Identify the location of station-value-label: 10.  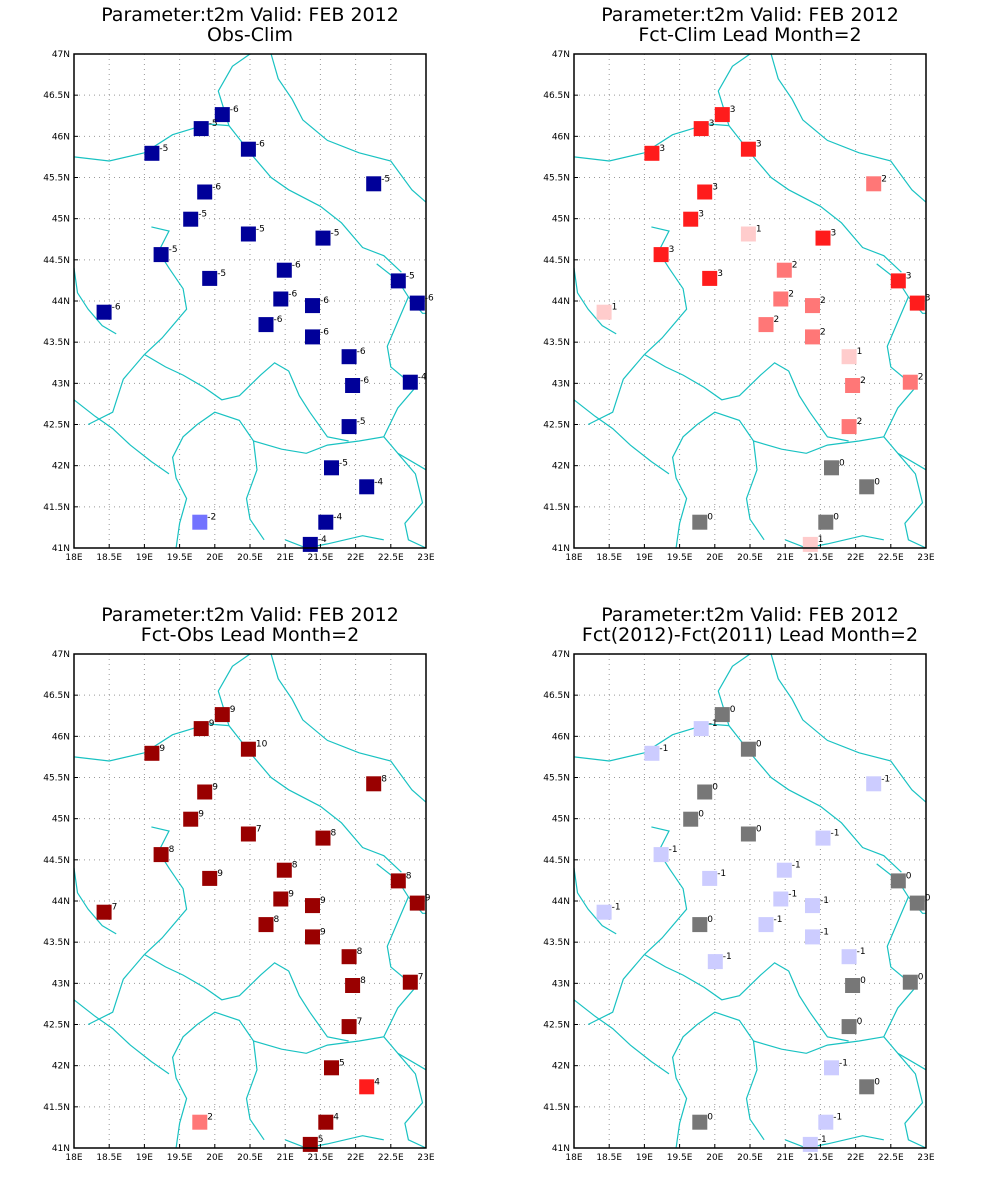
(262, 745).